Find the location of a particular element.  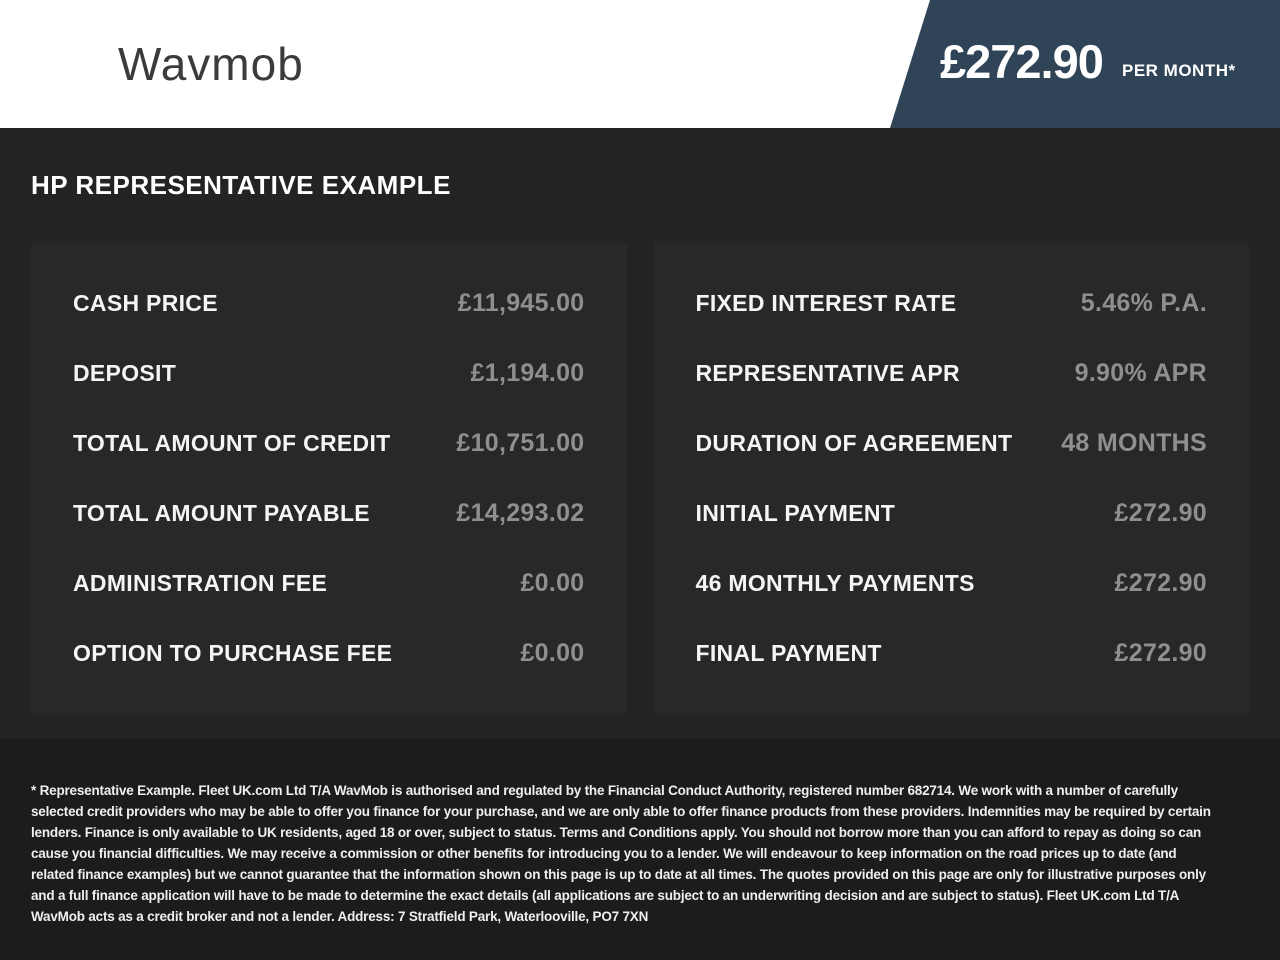

row-label: DEPOSIT is located at coordinates (125, 372).